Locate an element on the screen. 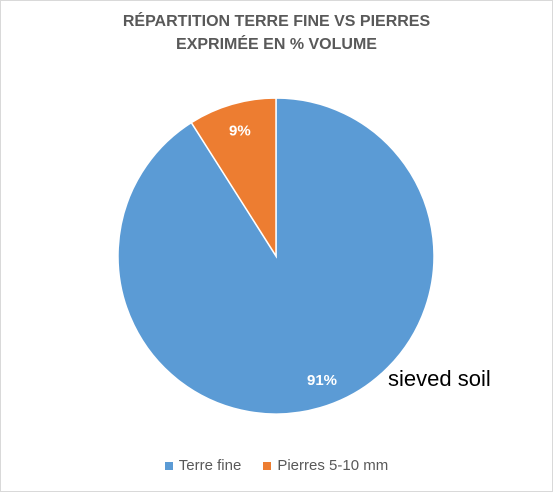 This screenshot has width=553, height=492. legend-label-pierres: Pierres 5-10 mm is located at coordinates (333, 465).